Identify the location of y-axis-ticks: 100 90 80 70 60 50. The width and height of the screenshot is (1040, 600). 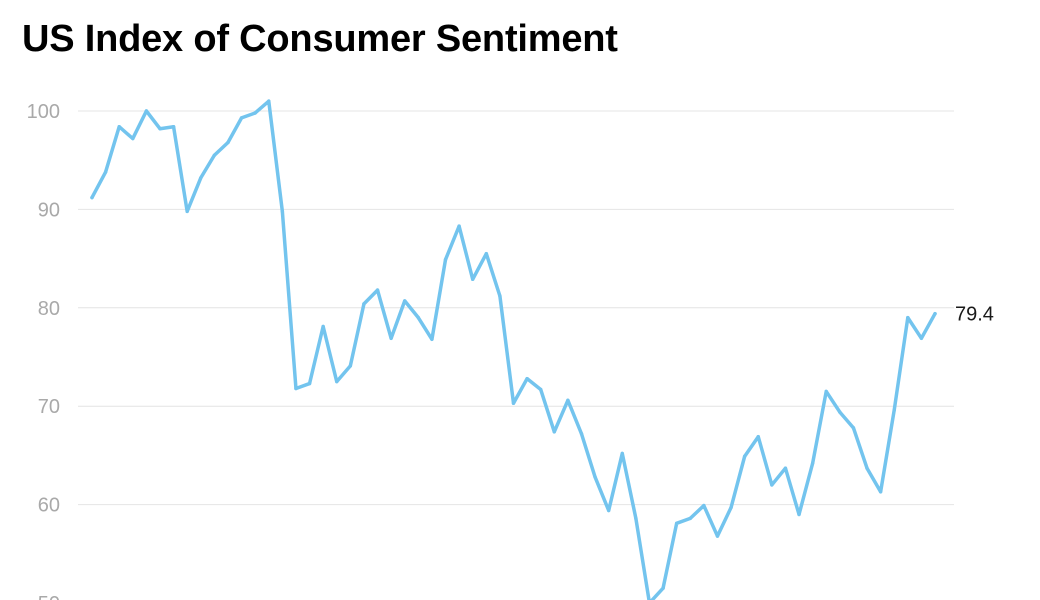
(43, 350).